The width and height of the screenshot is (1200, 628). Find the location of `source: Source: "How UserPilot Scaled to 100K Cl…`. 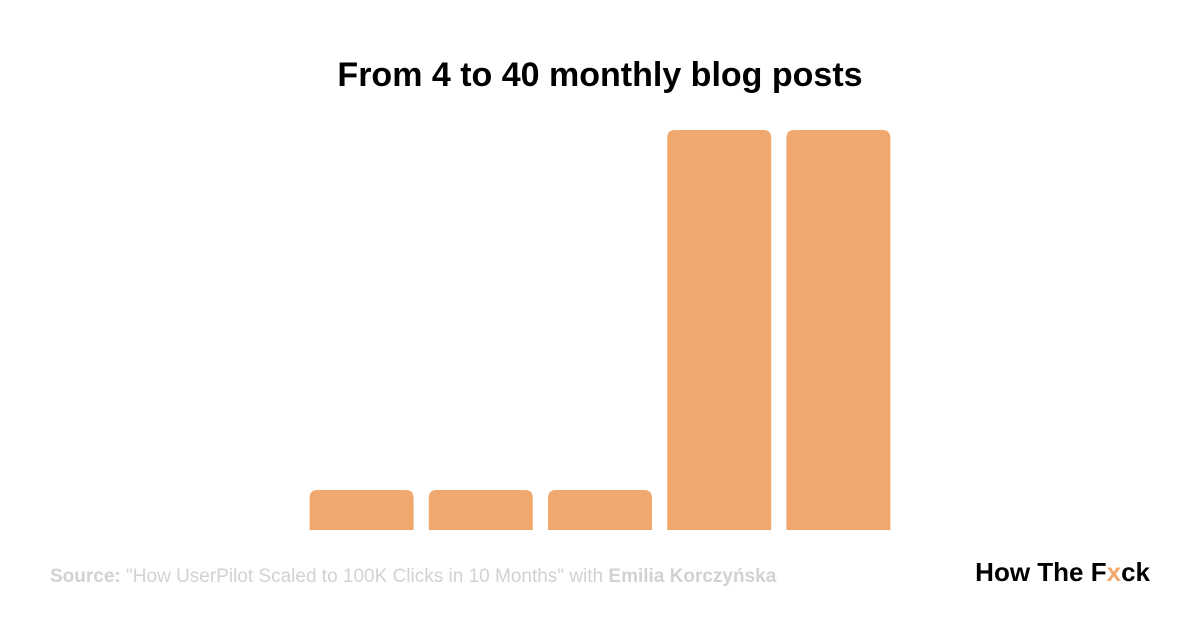

source: Source: "How UserPilot Scaled to 100K Cl… is located at coordinates (413, 576).